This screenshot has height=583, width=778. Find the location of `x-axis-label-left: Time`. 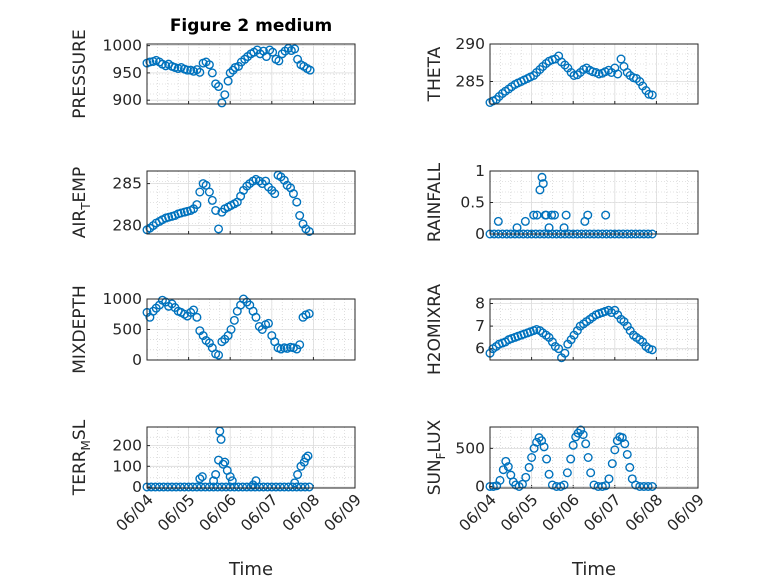

x-axis-label-left: Time is located at coordinates (250, 569).